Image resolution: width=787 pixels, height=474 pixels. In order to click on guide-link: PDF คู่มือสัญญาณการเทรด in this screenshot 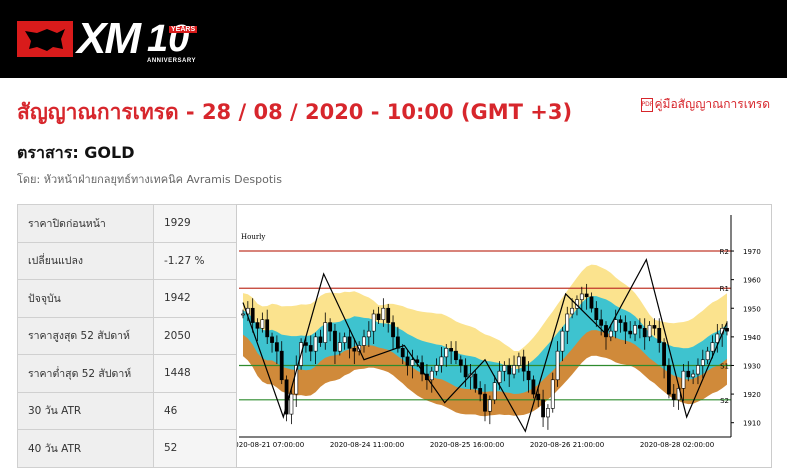, I will do `click(705, 104)`.